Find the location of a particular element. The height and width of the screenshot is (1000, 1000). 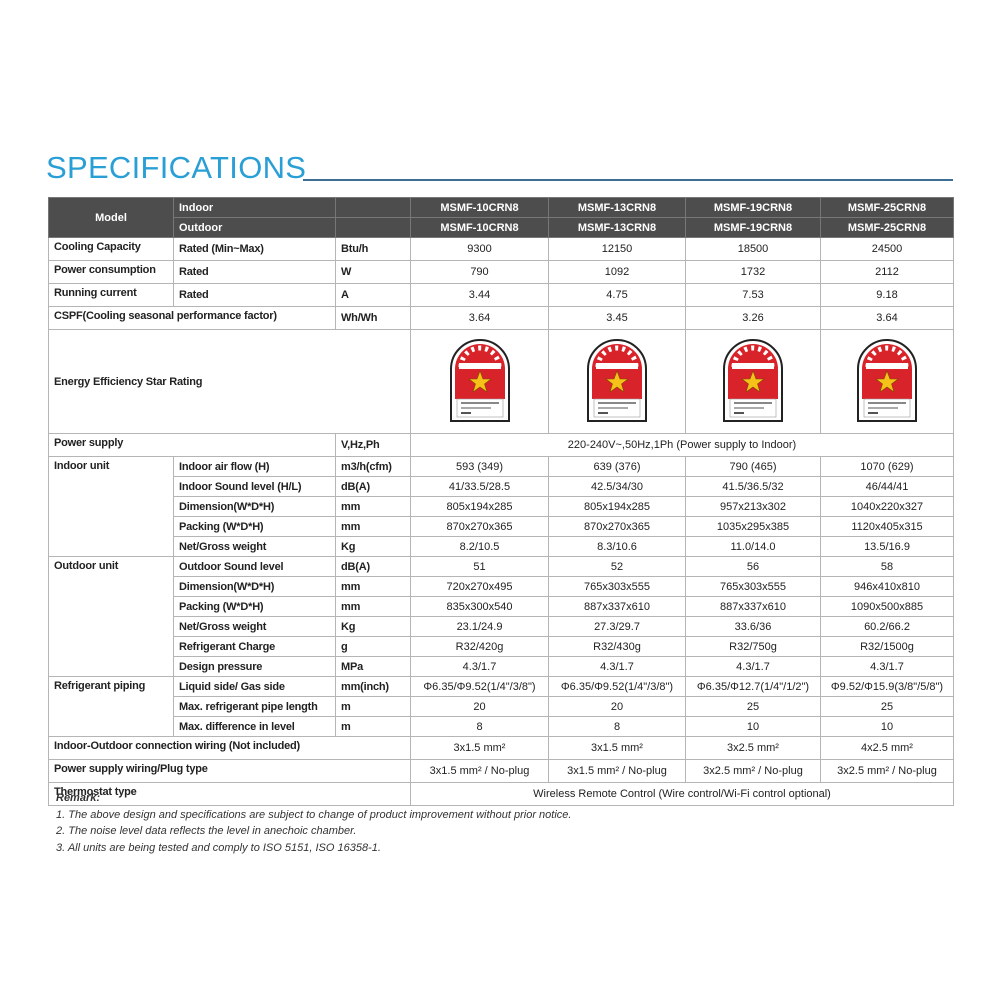

row-label: Cooling Capacity is located at coordinates (111, 249).